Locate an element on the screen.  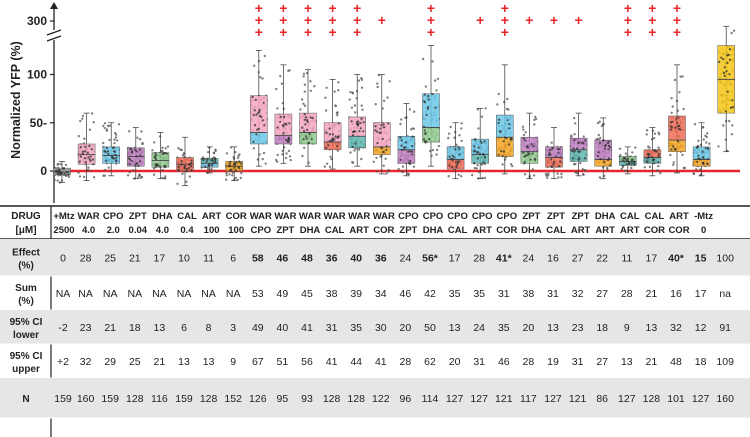
table-cell: 122 is located at coordinates (381, 399).